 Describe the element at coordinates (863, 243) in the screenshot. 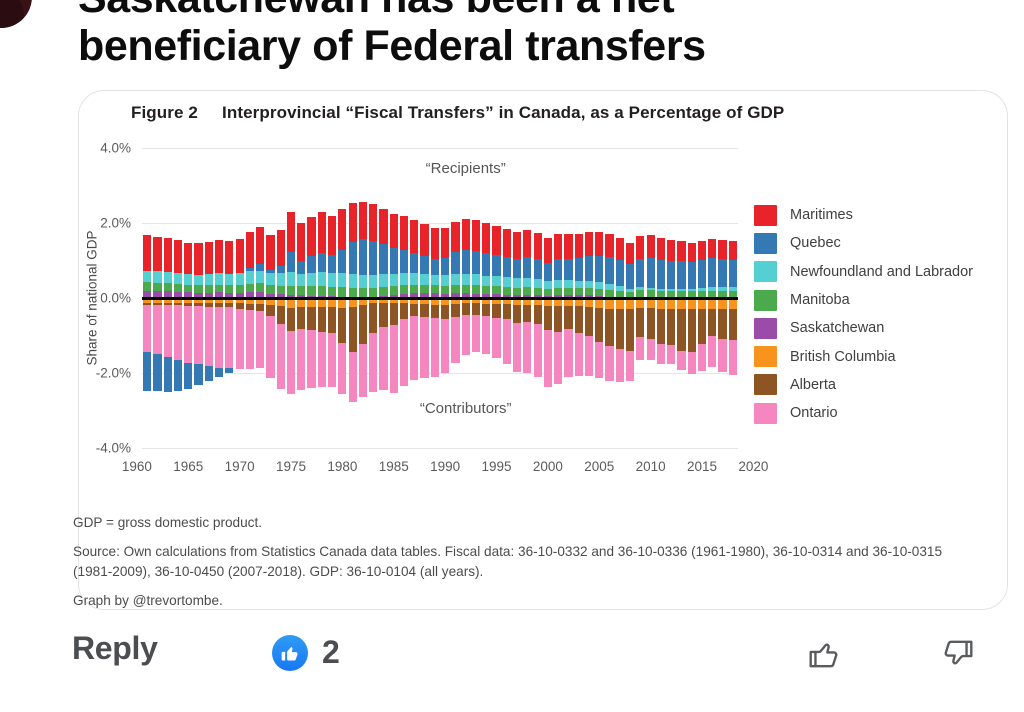

I see `legend-item: Quebec` at that location.